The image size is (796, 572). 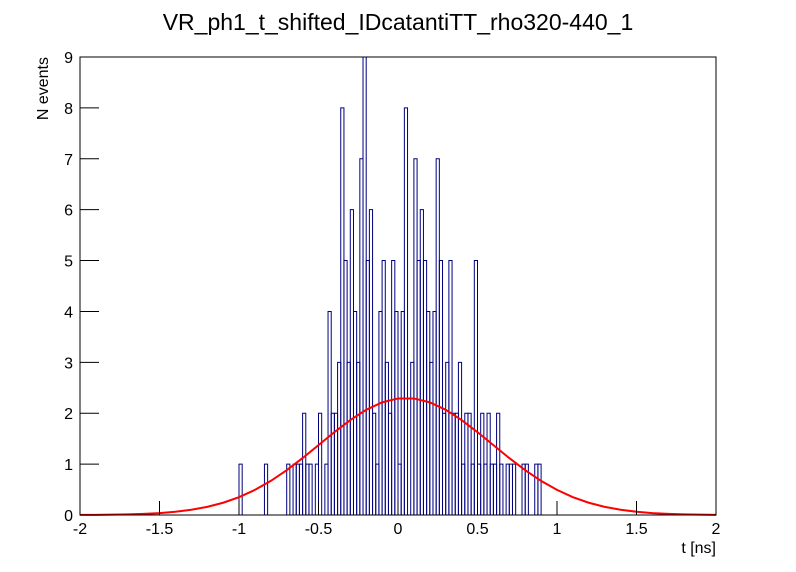 What do you see at coordinates (68, 414) in the screenshot?
I see `y-tick-label: 2` at bounding box center [68, 414].